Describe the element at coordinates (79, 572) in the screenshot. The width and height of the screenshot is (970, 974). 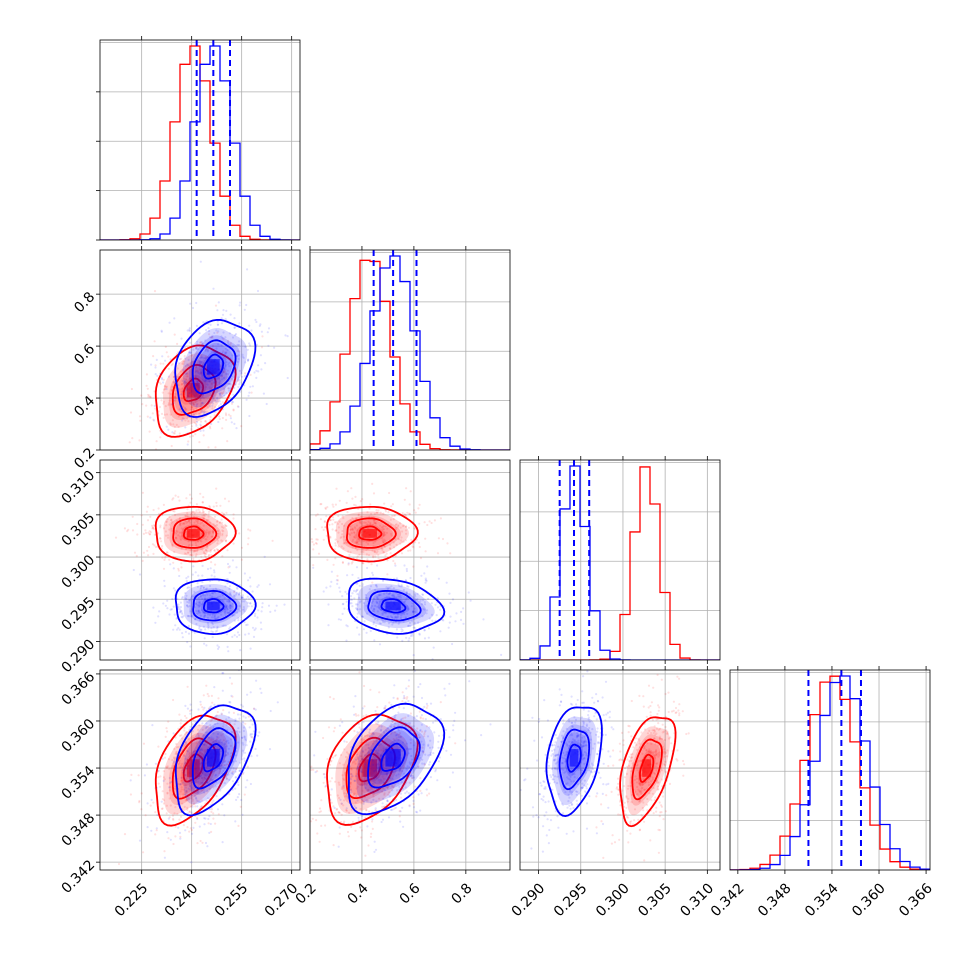
I see `y-tick-label: 0.300` at that location.